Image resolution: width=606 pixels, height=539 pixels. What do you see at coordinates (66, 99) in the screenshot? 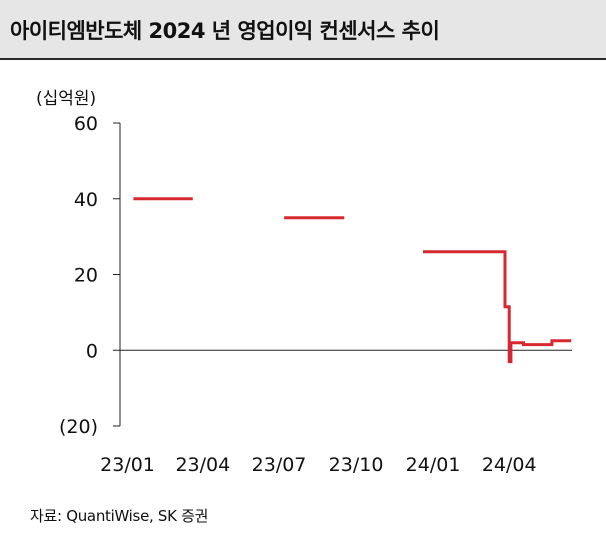
I see `y-axis-unit-label: (십억원)` at bounding box center [66, 99].